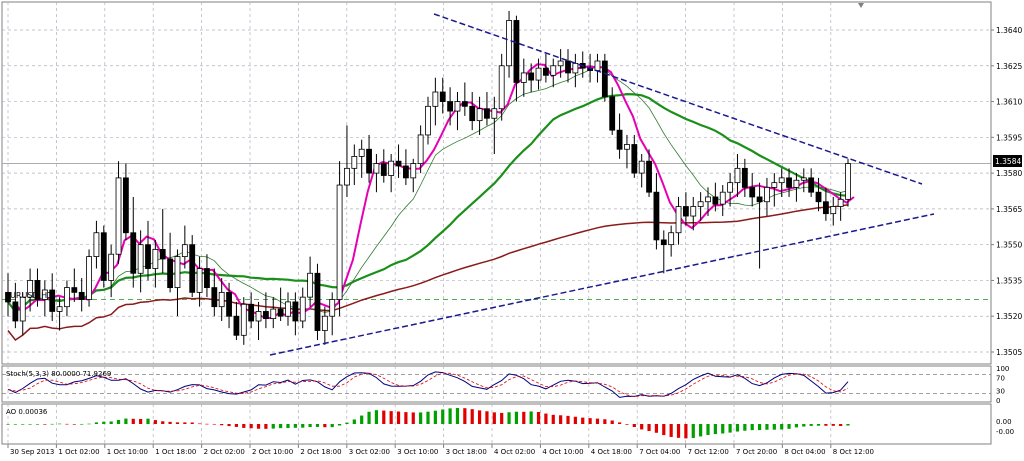 Image resolution: width=1024 pixels, height=461 pixels. Describe the element at coordinates (1009, 137) in the screenshot. I see `price-tick-label: 1.3595` at that location.